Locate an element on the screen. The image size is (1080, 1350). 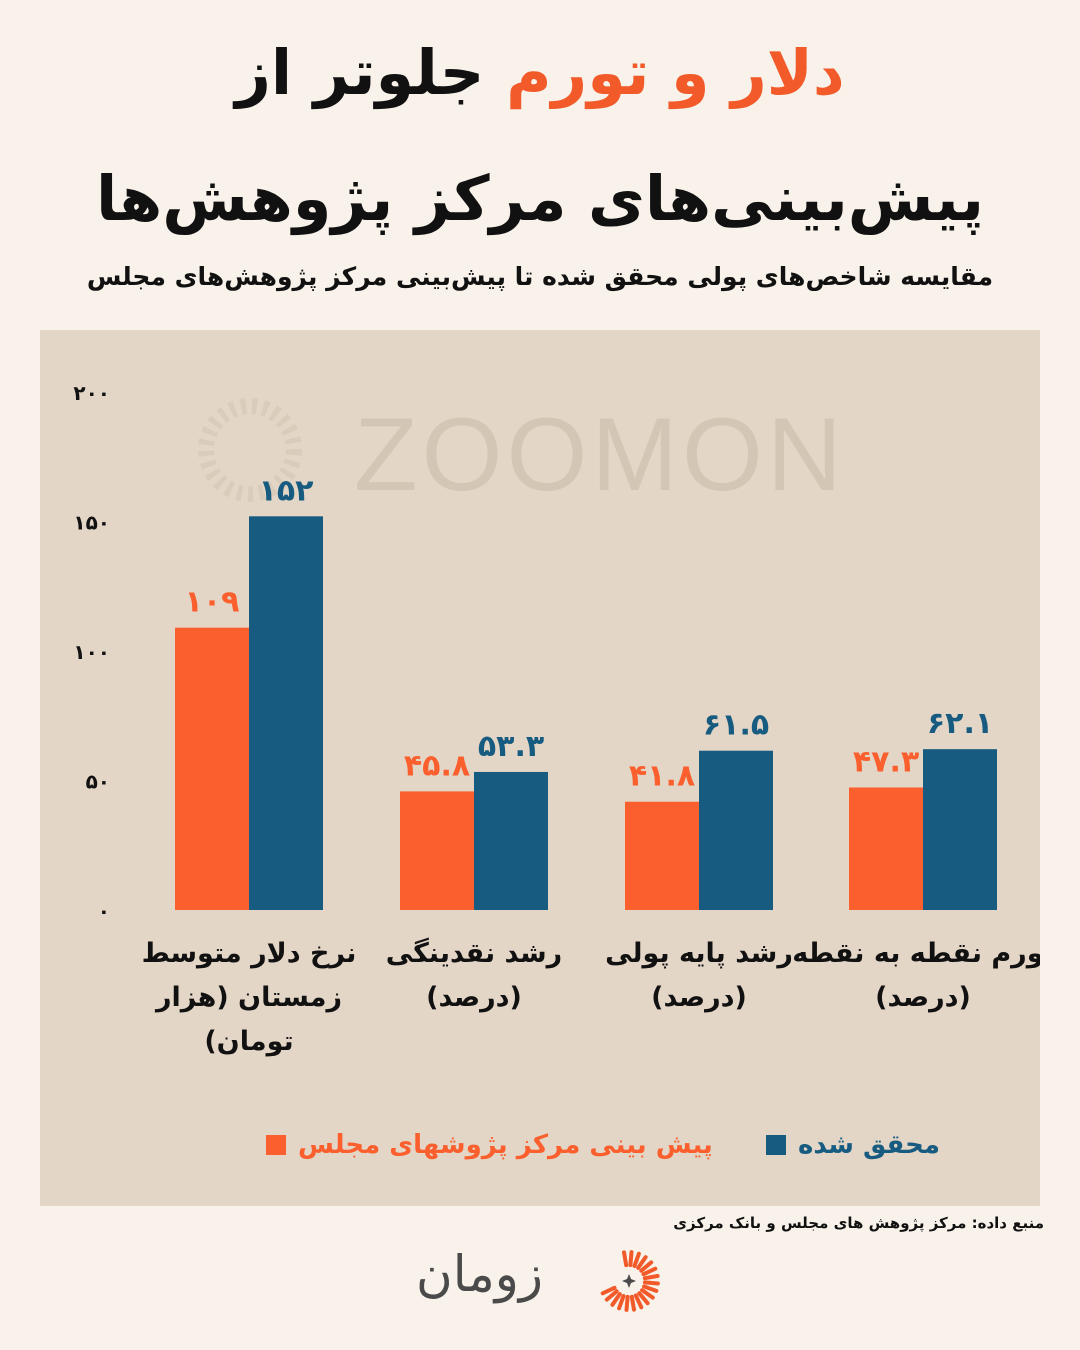
legend-swatch-forecast is located at coordinates (276, 1145).